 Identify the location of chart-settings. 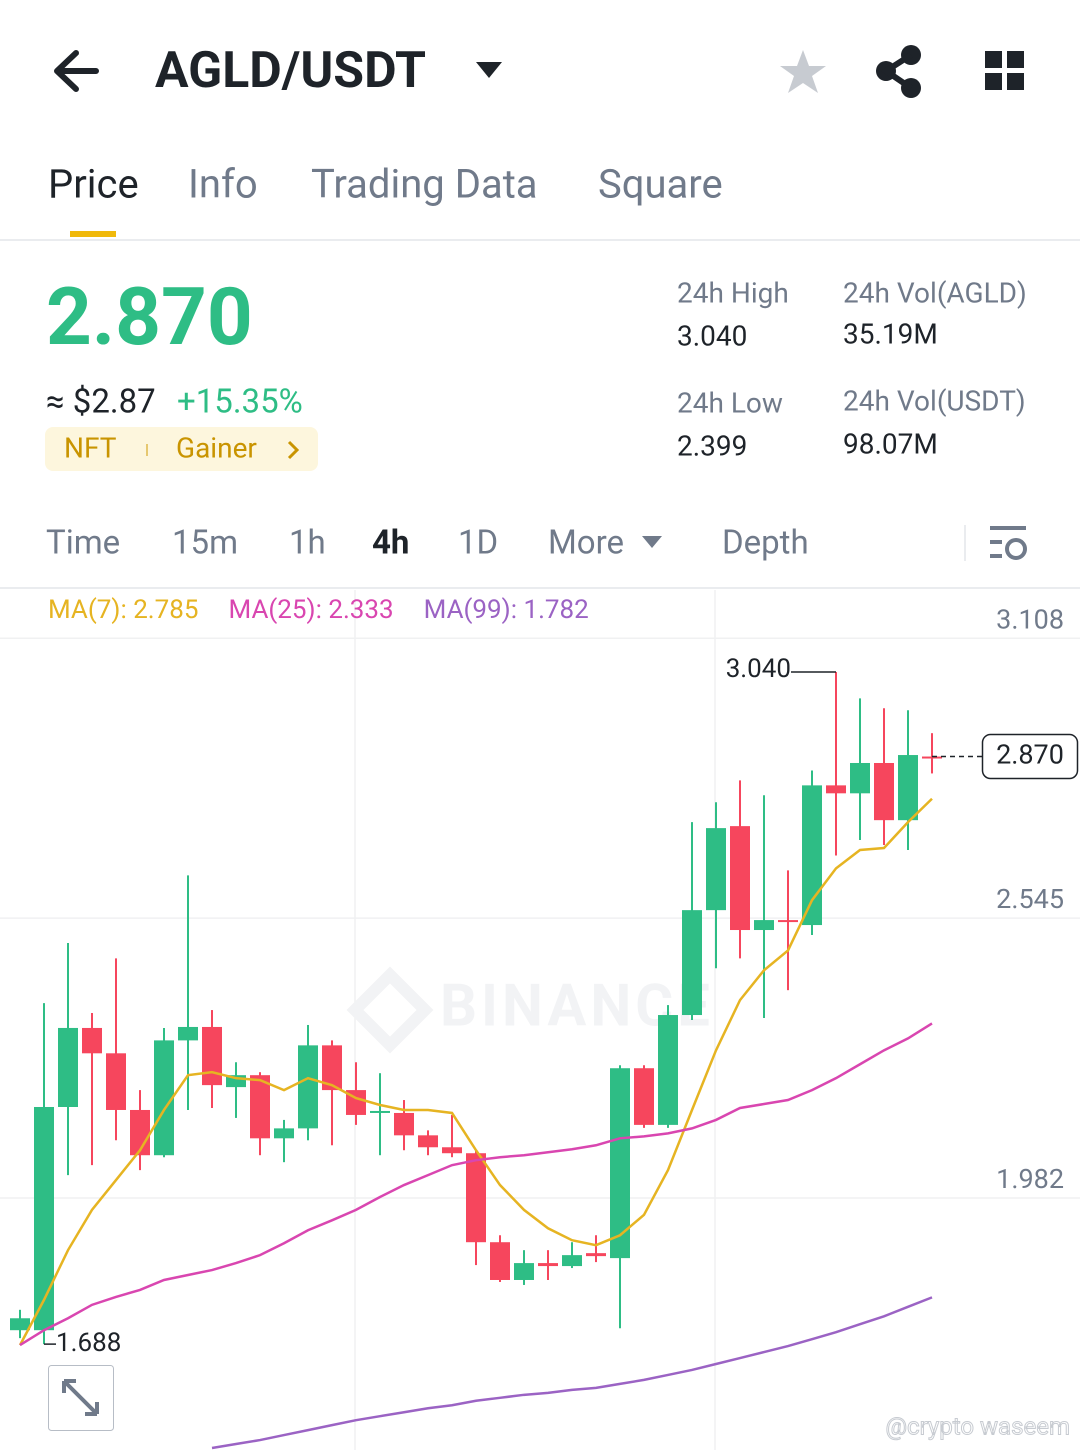
(1008, 543).